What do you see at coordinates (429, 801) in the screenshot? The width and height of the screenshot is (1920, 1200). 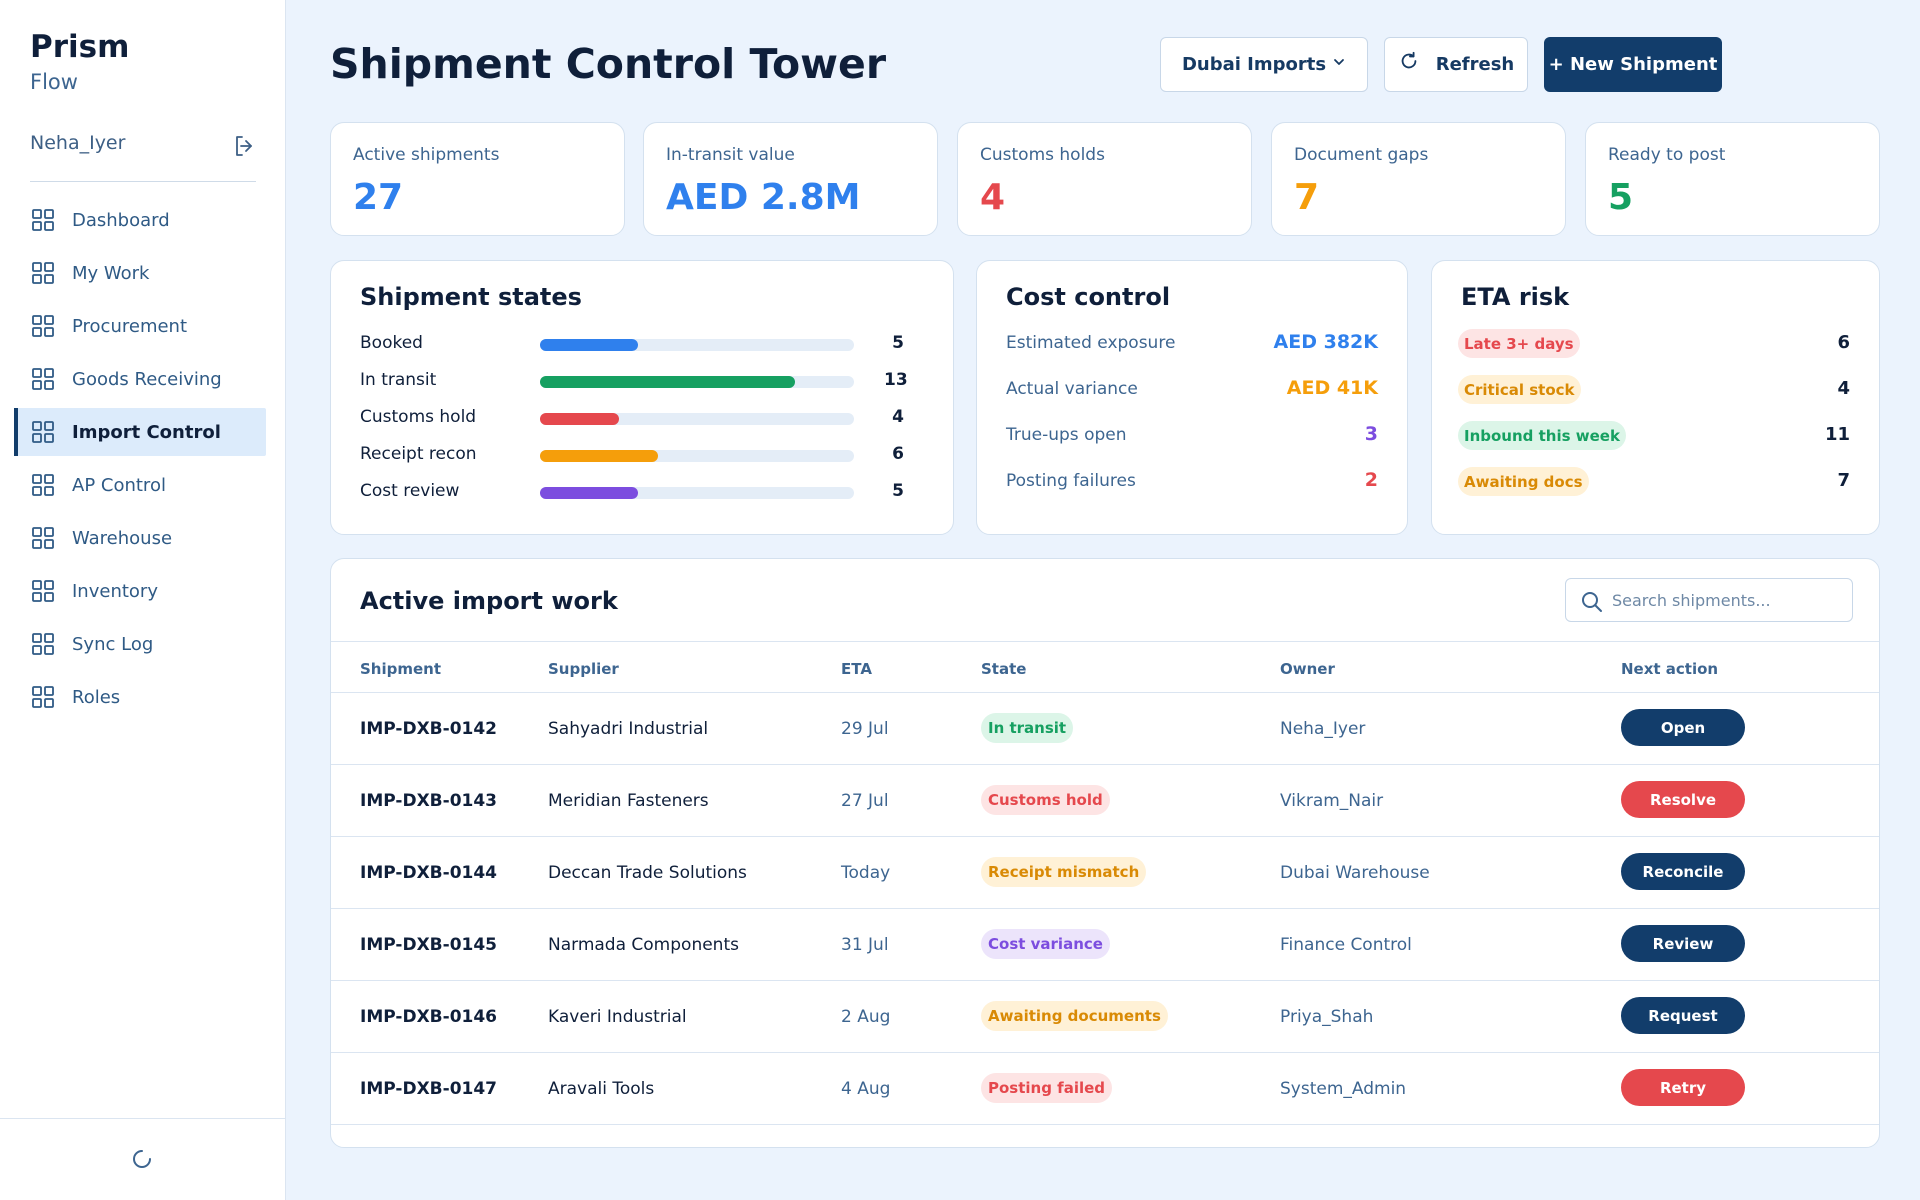 I see `shipment-id: IMP-DXB-0143` at bounding box center [429, 801].